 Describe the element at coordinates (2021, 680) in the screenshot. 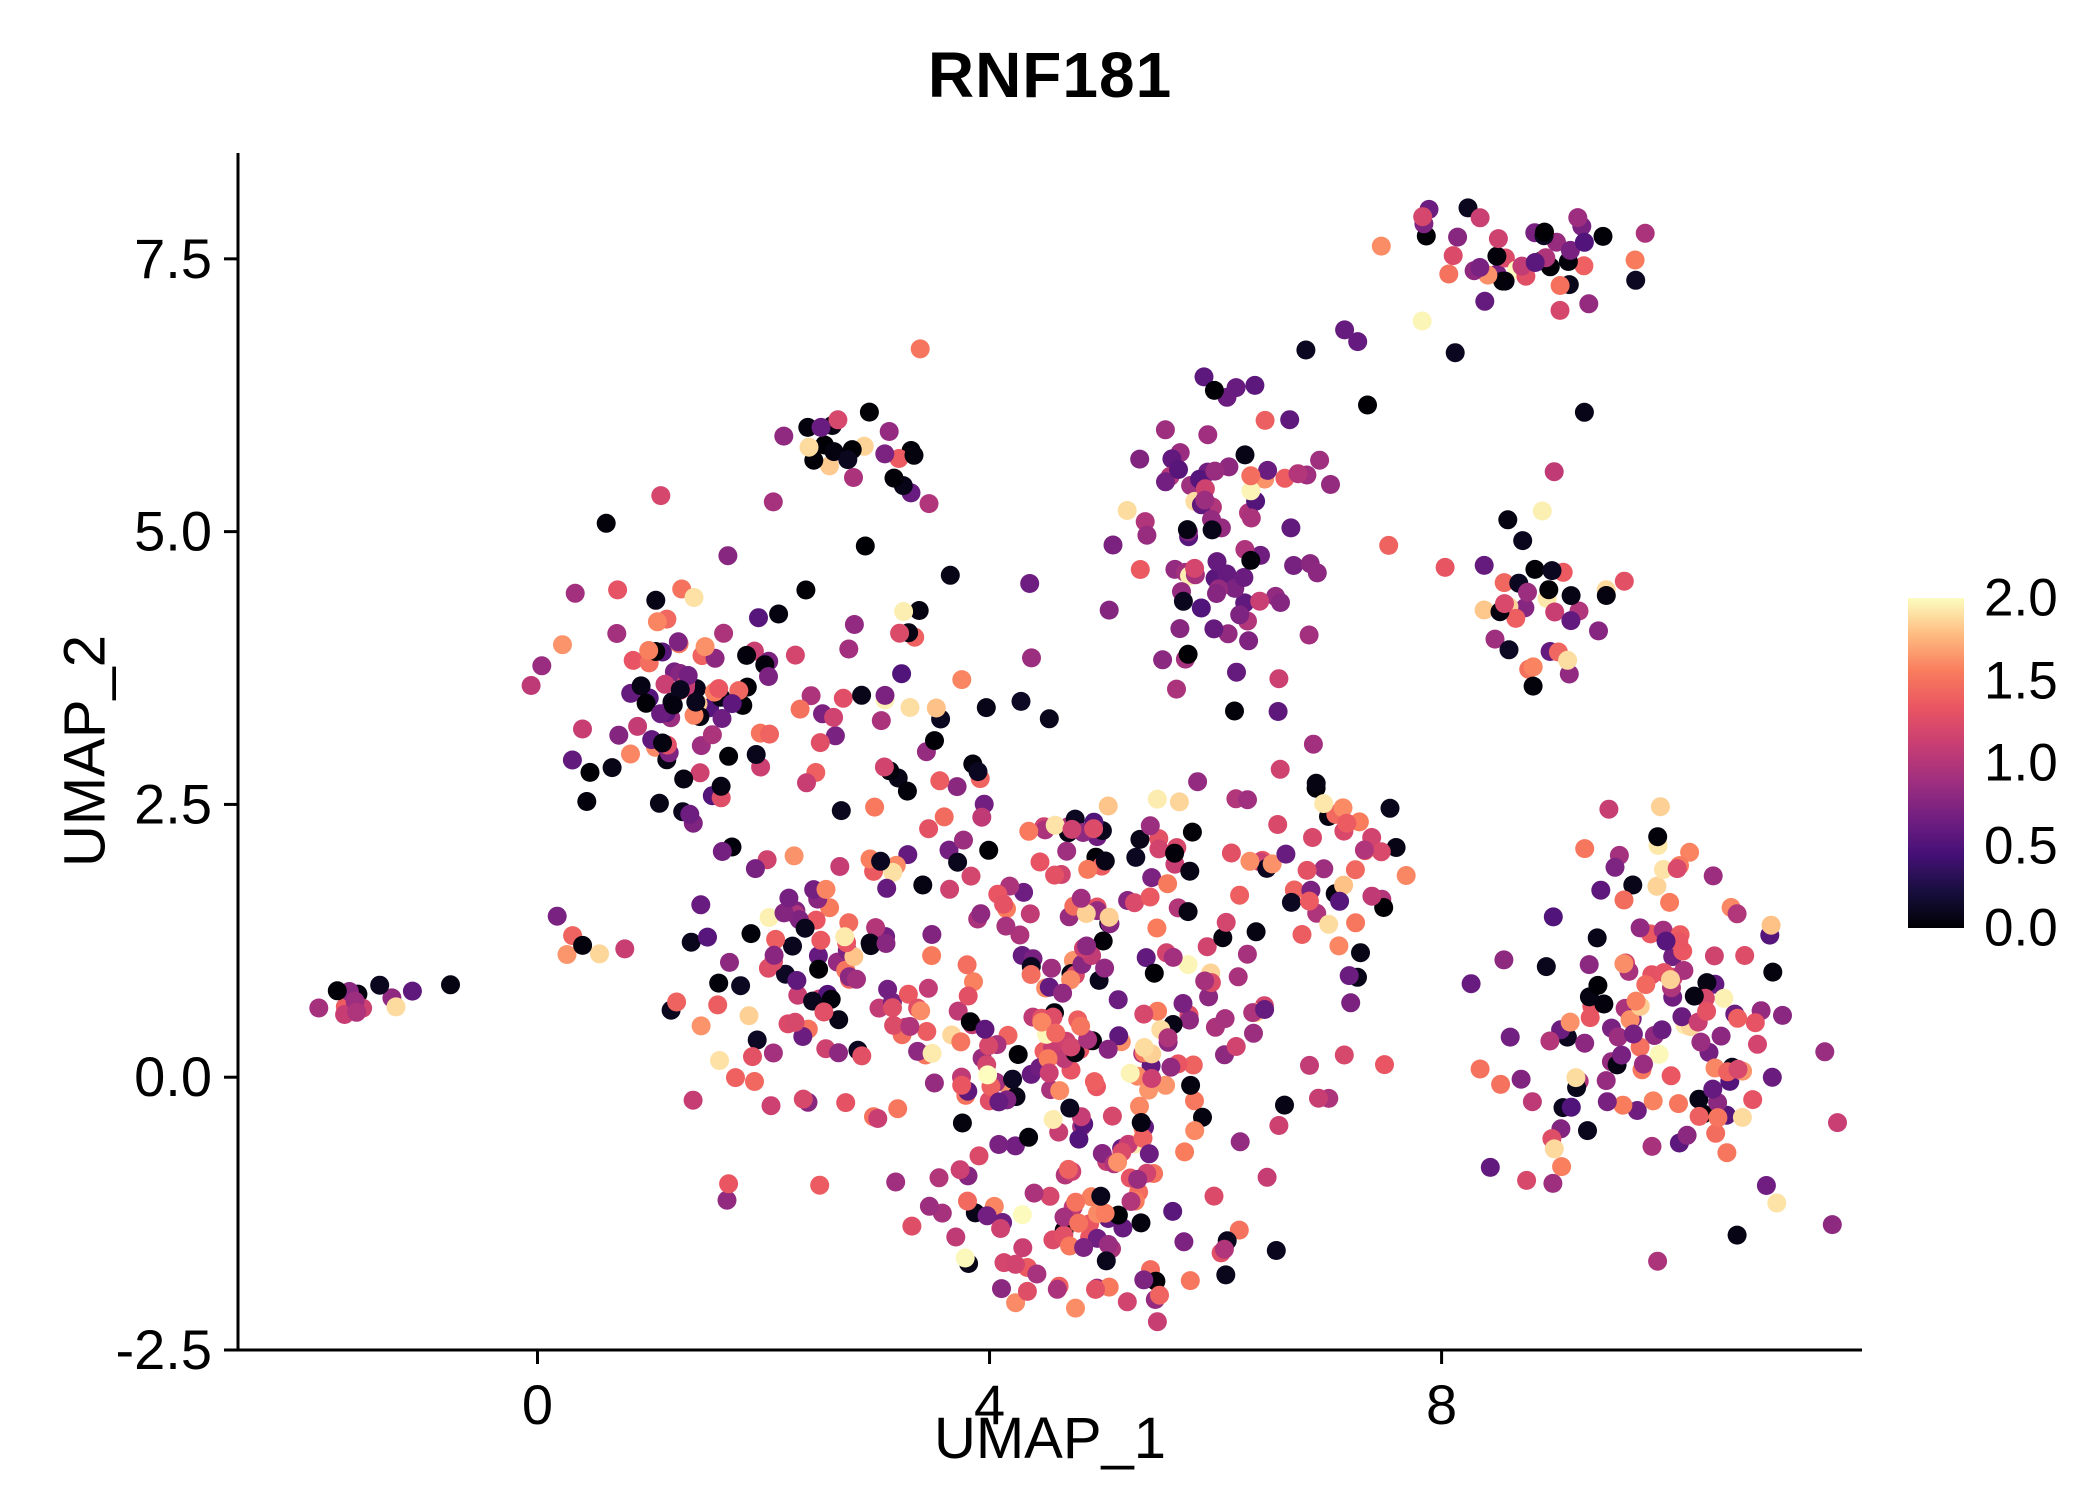

I see `colorbar-tick-label: 1.5` at that location.